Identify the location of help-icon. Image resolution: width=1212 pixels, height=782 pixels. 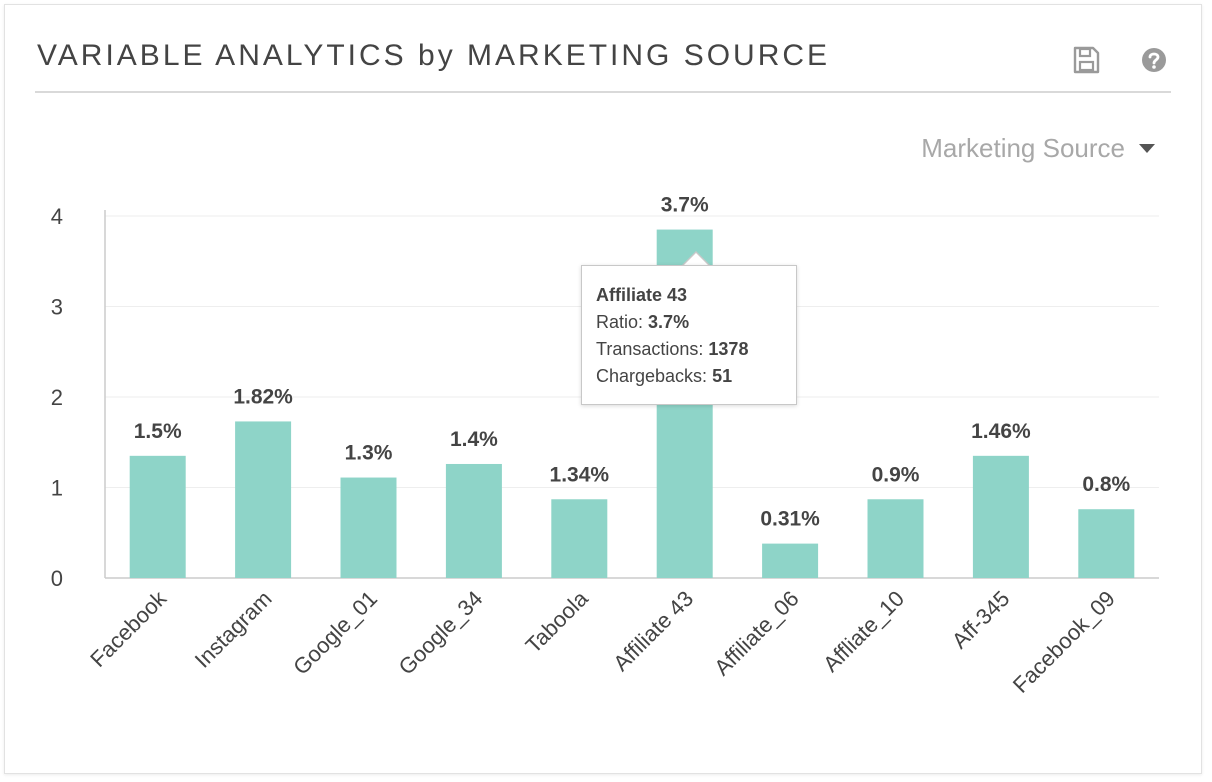
(1154, 60).